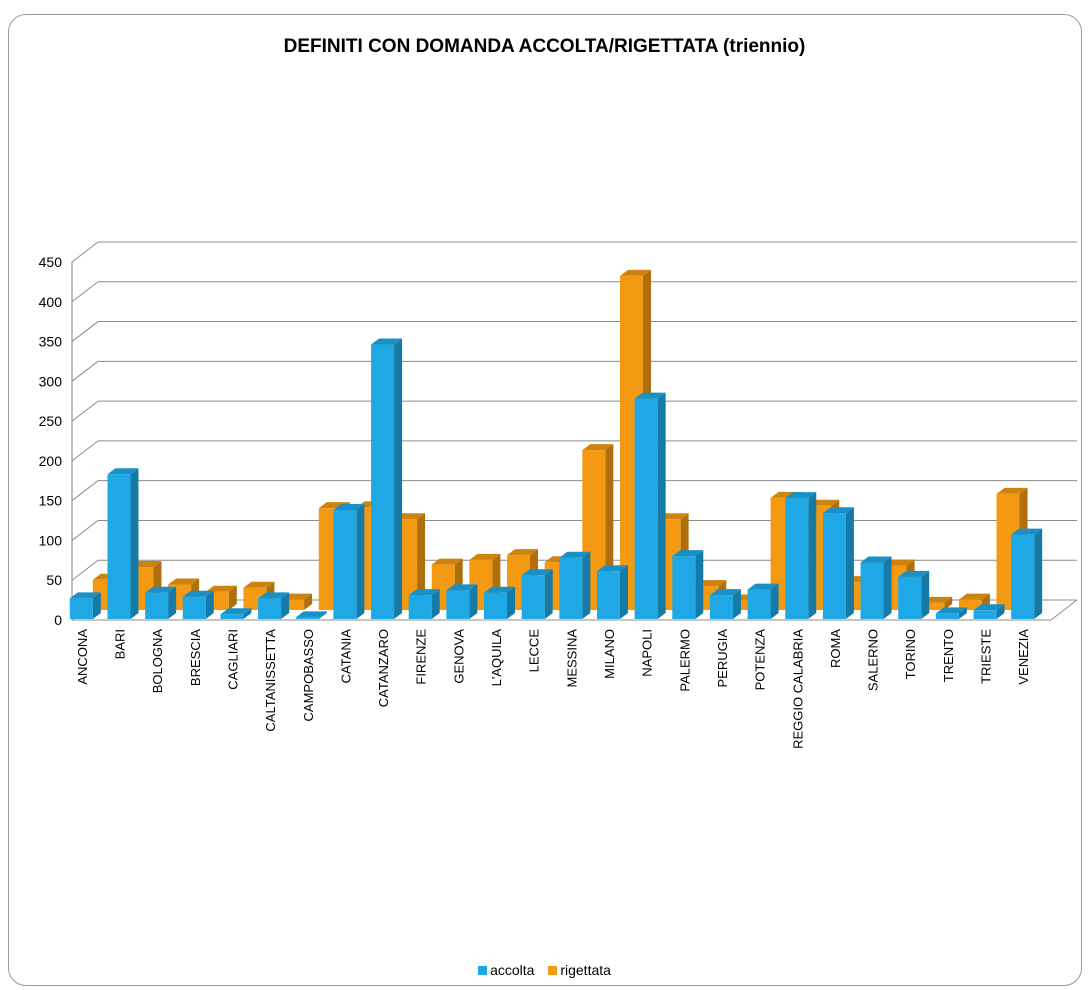 The height and width of the screenshot is (990, 1089). Describe the element at coordinates (986, 656) in the screenshot. I see `x-tick-label: TRIESTE` at that location.